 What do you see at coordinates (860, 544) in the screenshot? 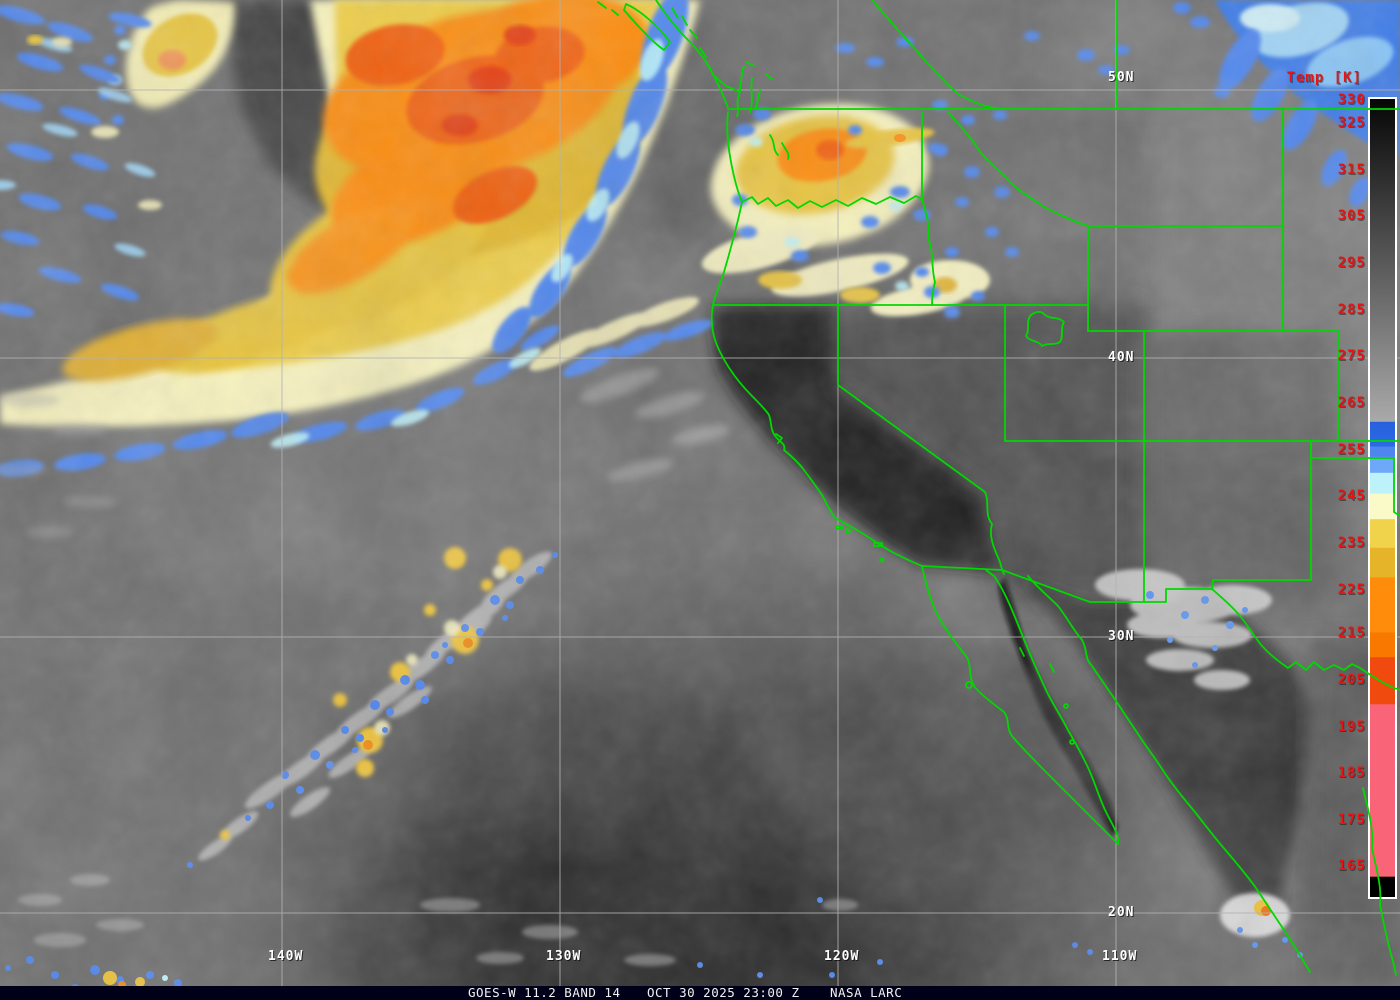
I see `channel-islands` at bounding box center [860, 544].